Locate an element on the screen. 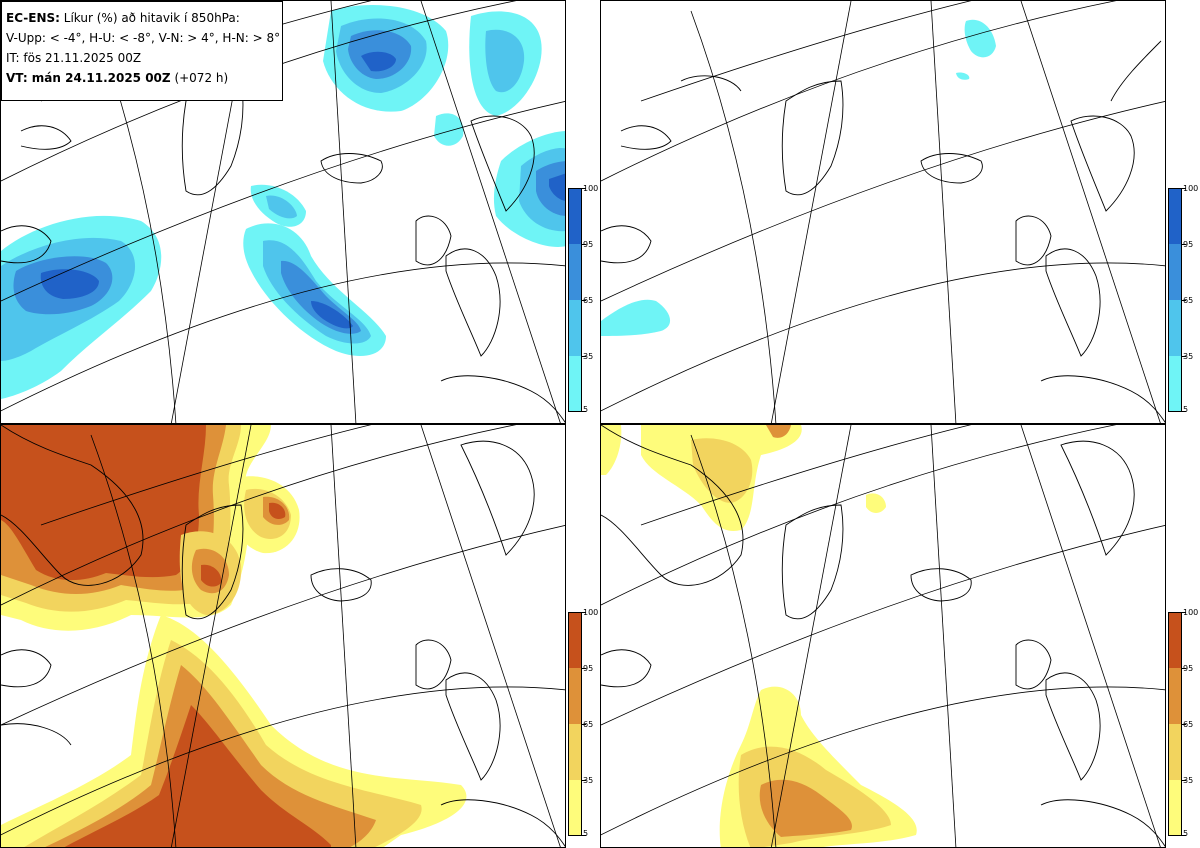  lead-time: (+072 h) is located at coordinates (201, 78).